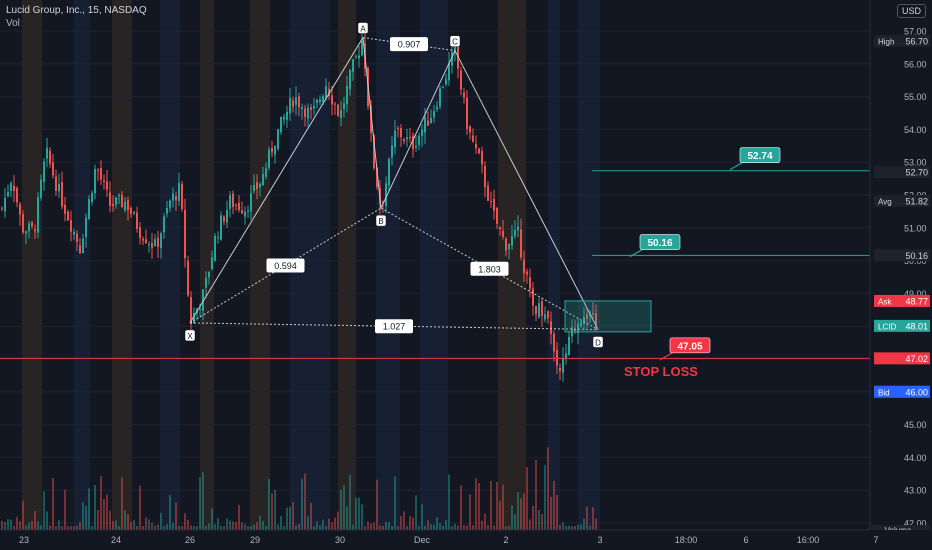  I want to click on pattern-leg-bc, so click(418, 129).